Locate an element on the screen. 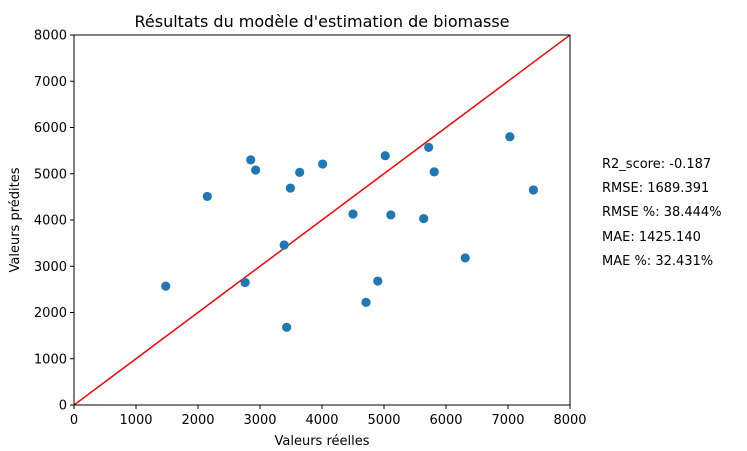  y-tick-label: 1000 is located at coordinates (50, 359).